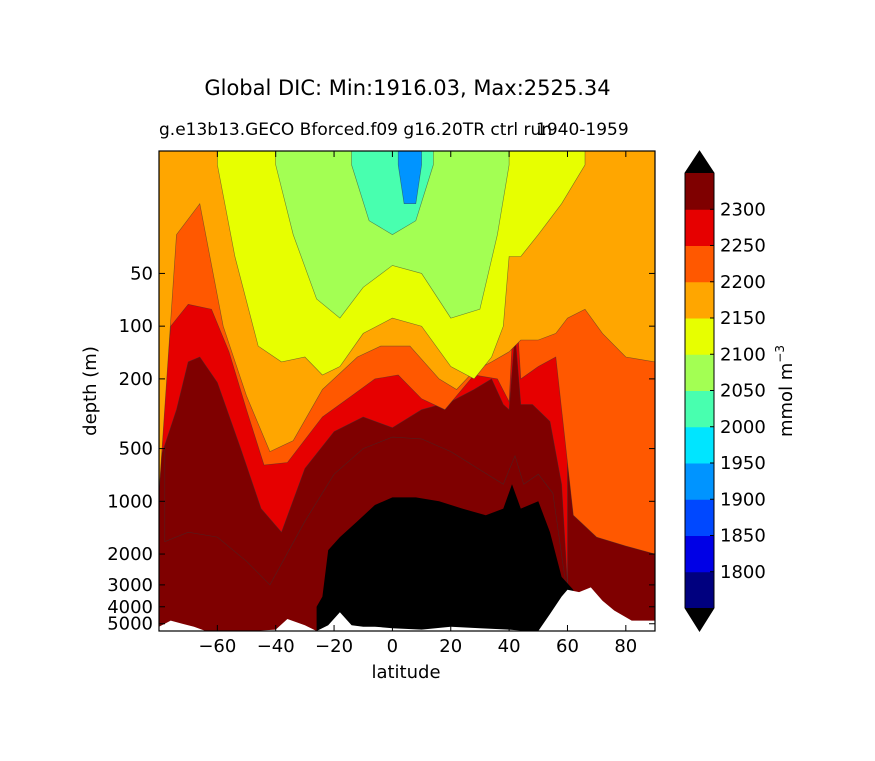 The height and width of the screenshot is (761, 875). Describe the element at coordinates (743, 463) in the screenshot. I see `colorbar-tick-label: 1950` at that location.